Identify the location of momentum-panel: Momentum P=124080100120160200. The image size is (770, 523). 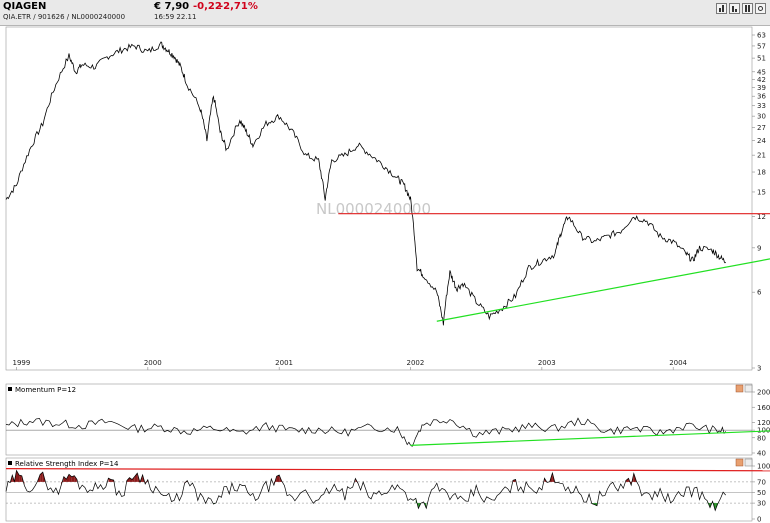
(387, 420).